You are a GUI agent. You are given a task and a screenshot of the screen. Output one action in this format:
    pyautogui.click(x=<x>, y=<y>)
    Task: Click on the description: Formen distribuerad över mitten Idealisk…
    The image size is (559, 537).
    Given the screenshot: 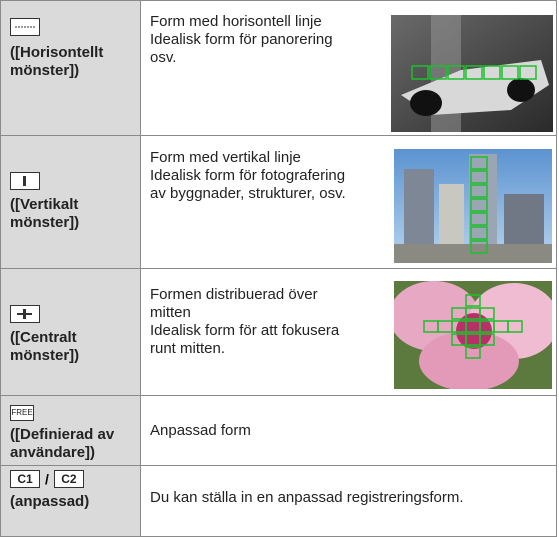 What is the action you would take?
    pyautogui.click(x=252, y=322)
    